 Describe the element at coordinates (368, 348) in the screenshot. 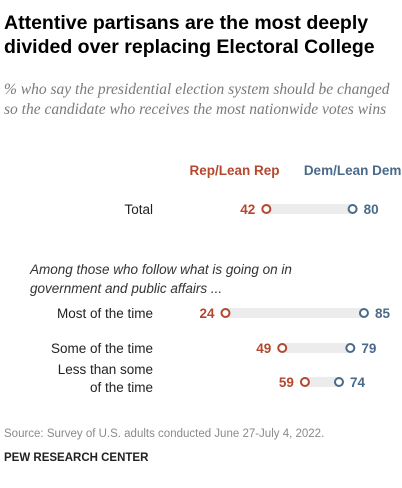

I see `dem-value-label: 79` at that location.